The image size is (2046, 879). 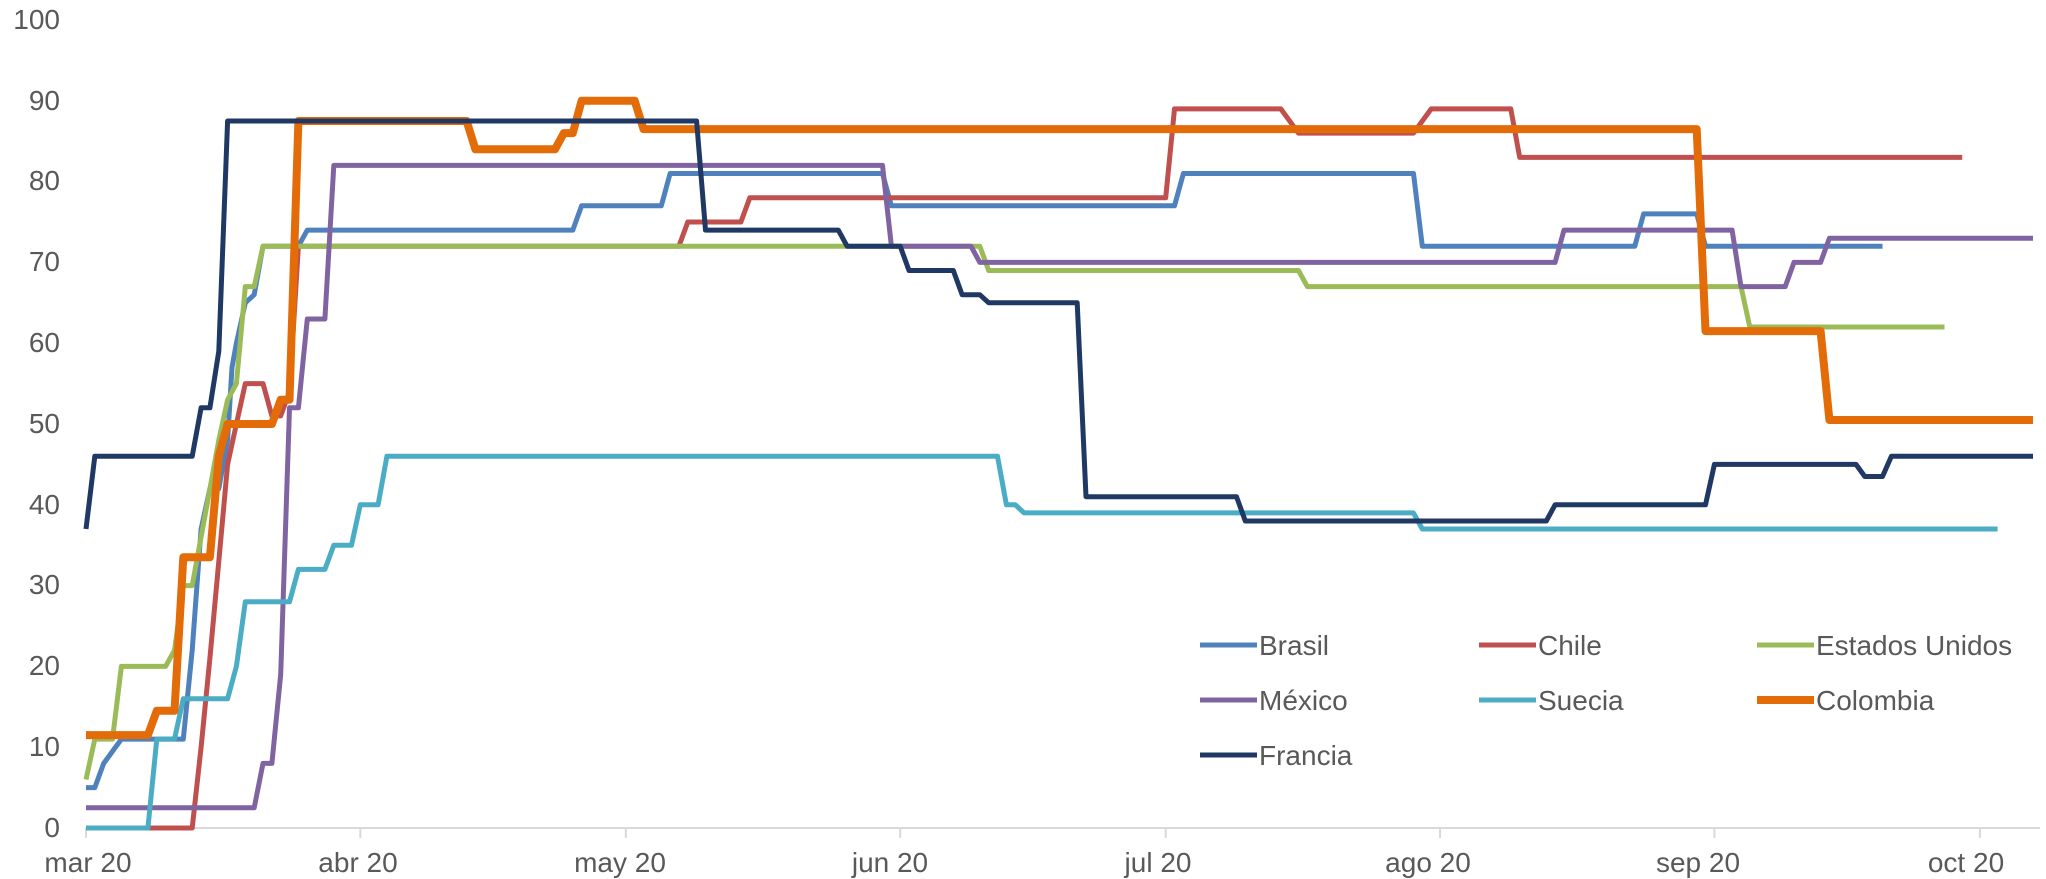 I want to click on y-tick-label: 0, so click(x=52, y=827).